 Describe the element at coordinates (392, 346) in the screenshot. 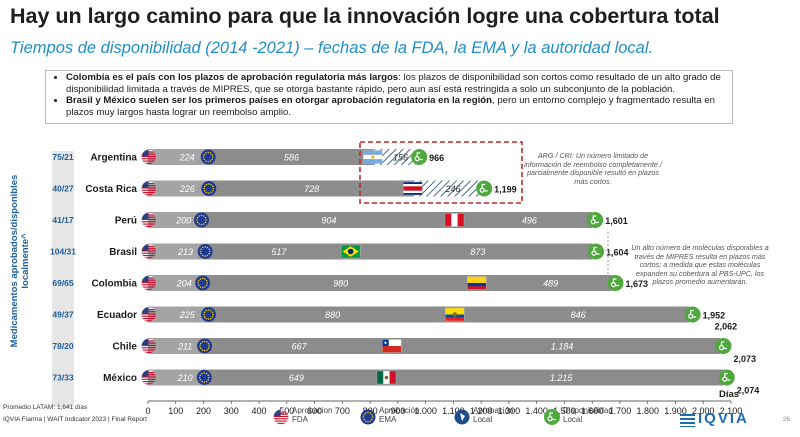

I see `chile-flag-icon` at that location.